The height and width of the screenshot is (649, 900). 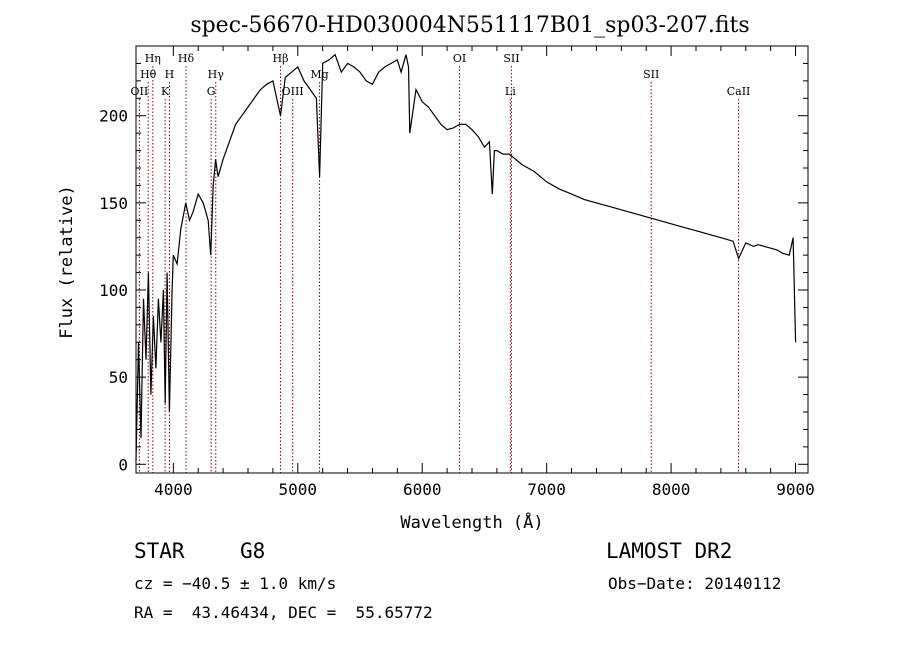 What do you see at coordinates (739, 91) in the screenshot?
I see `line-marker-label: CaII` at bounding box center [739, 91].